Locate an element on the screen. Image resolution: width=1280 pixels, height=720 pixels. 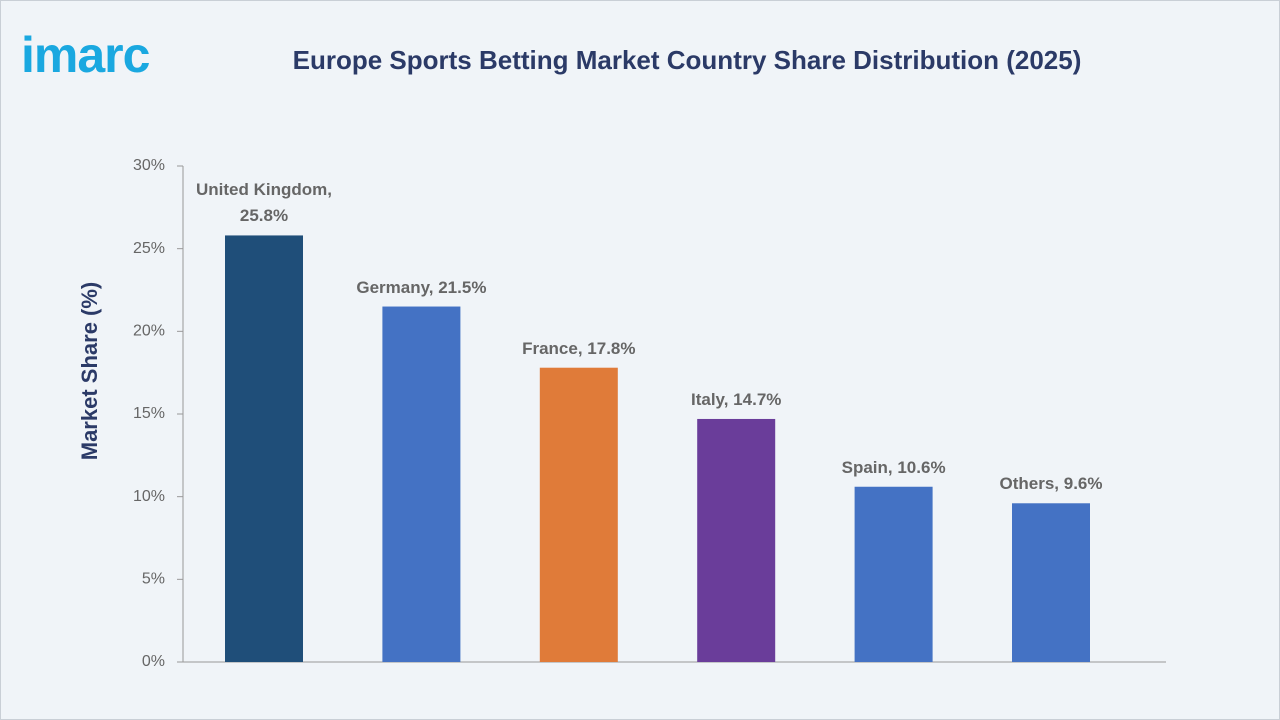
data-label: United Kingdom, 25.8% is located at coordinates (264, 203).